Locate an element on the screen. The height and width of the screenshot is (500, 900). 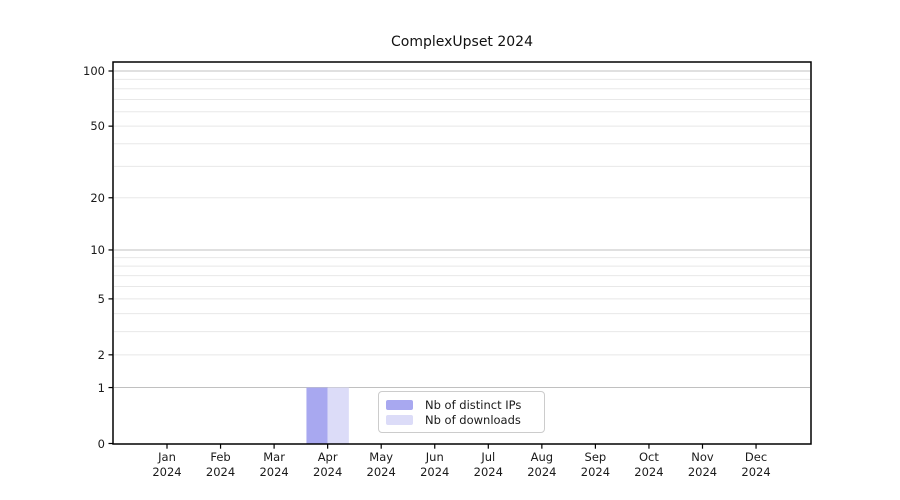
legend-row: Nb of distinct IPs is located at coordinates (461, 404).